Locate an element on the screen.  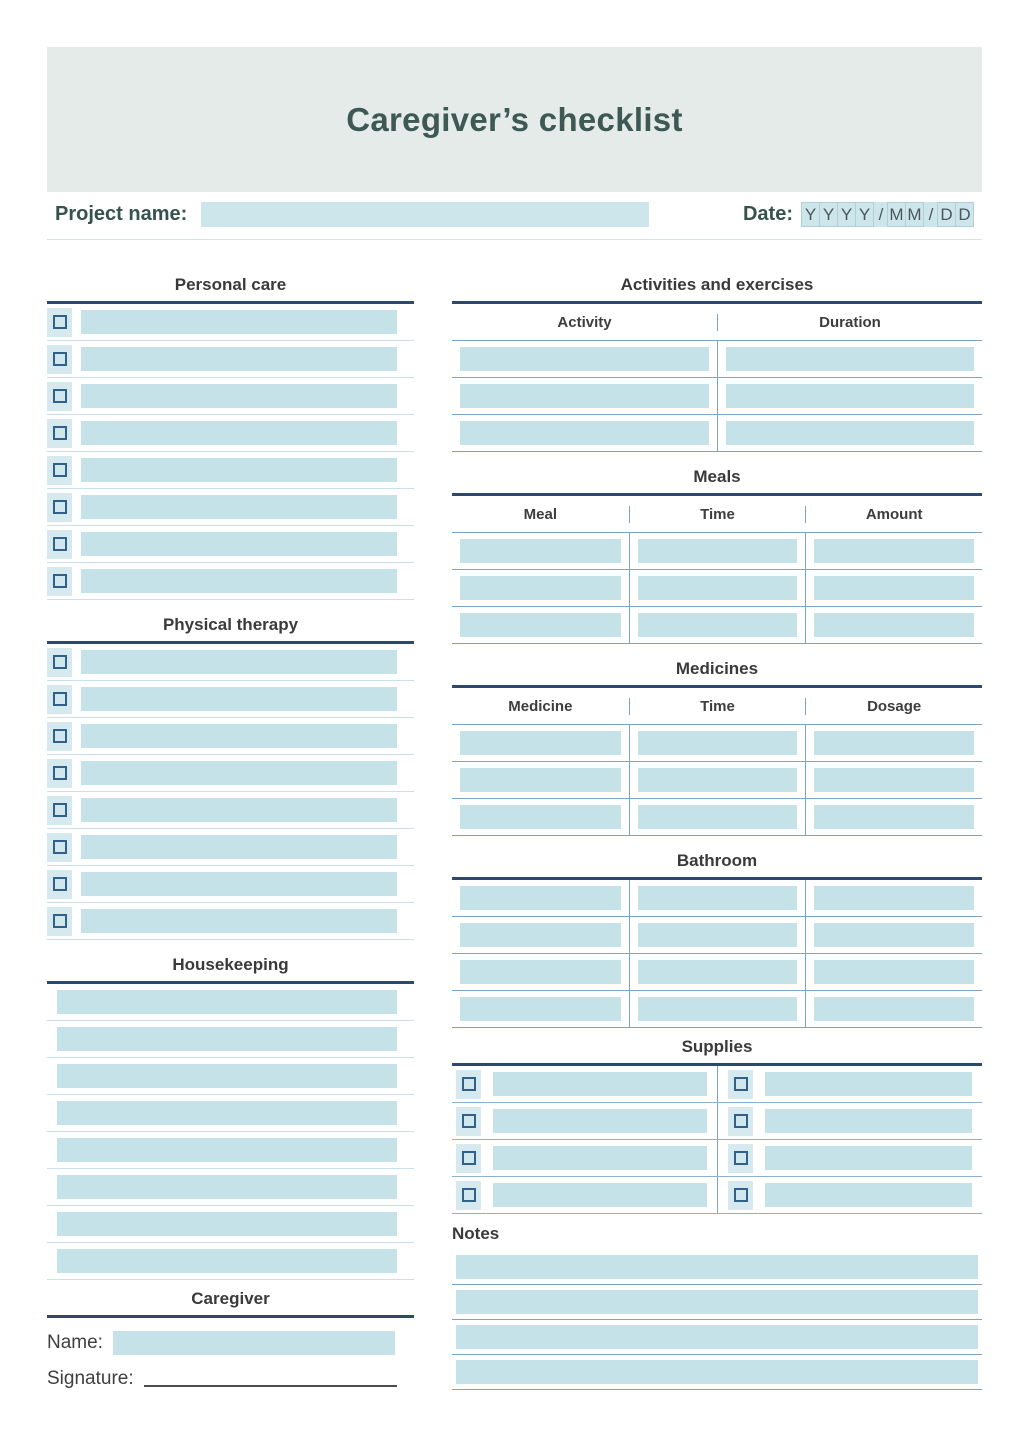
project-name-input is located at coordinates (425, 214).